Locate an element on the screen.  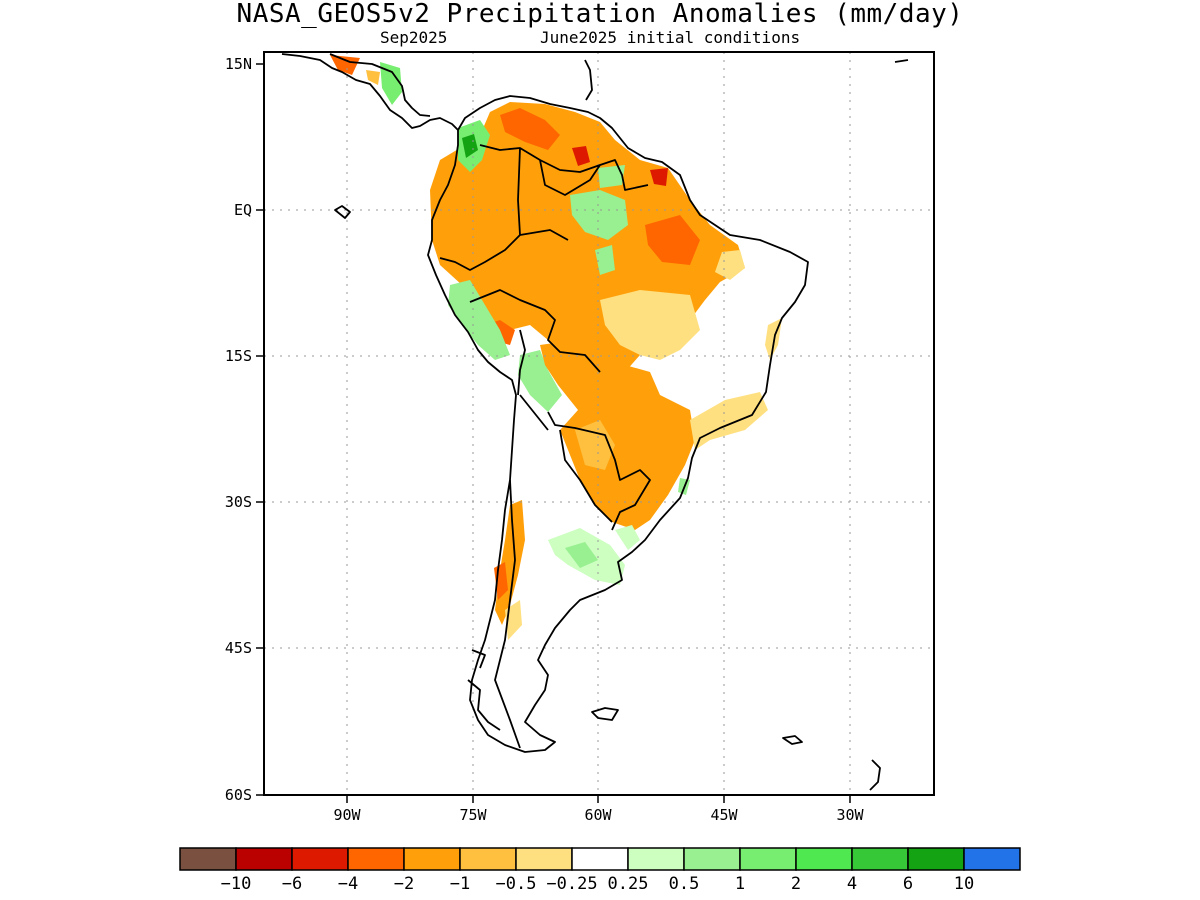
south-atlantic-islands is located at coordinates (875, 775).